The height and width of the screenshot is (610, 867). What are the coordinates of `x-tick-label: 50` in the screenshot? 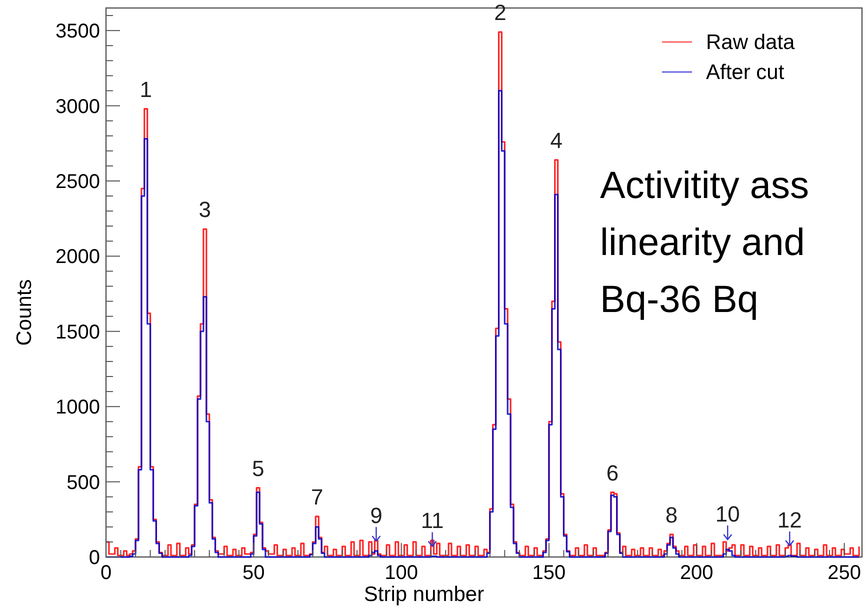 It's located at (253, 573).